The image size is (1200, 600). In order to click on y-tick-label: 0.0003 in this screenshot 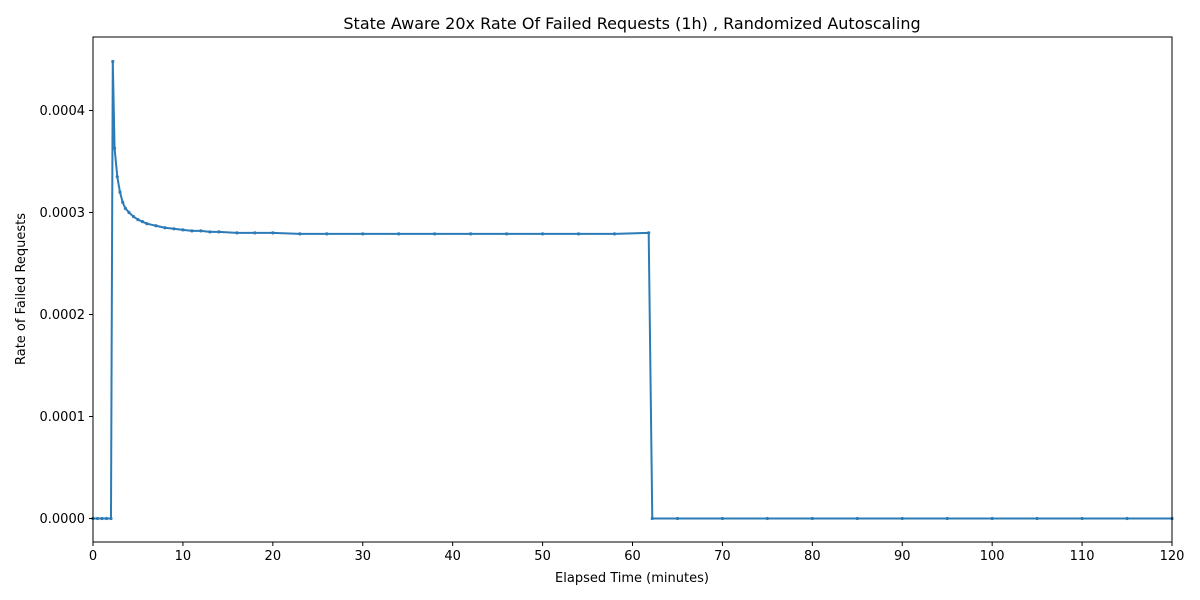, I will do `click(63, 213)`.